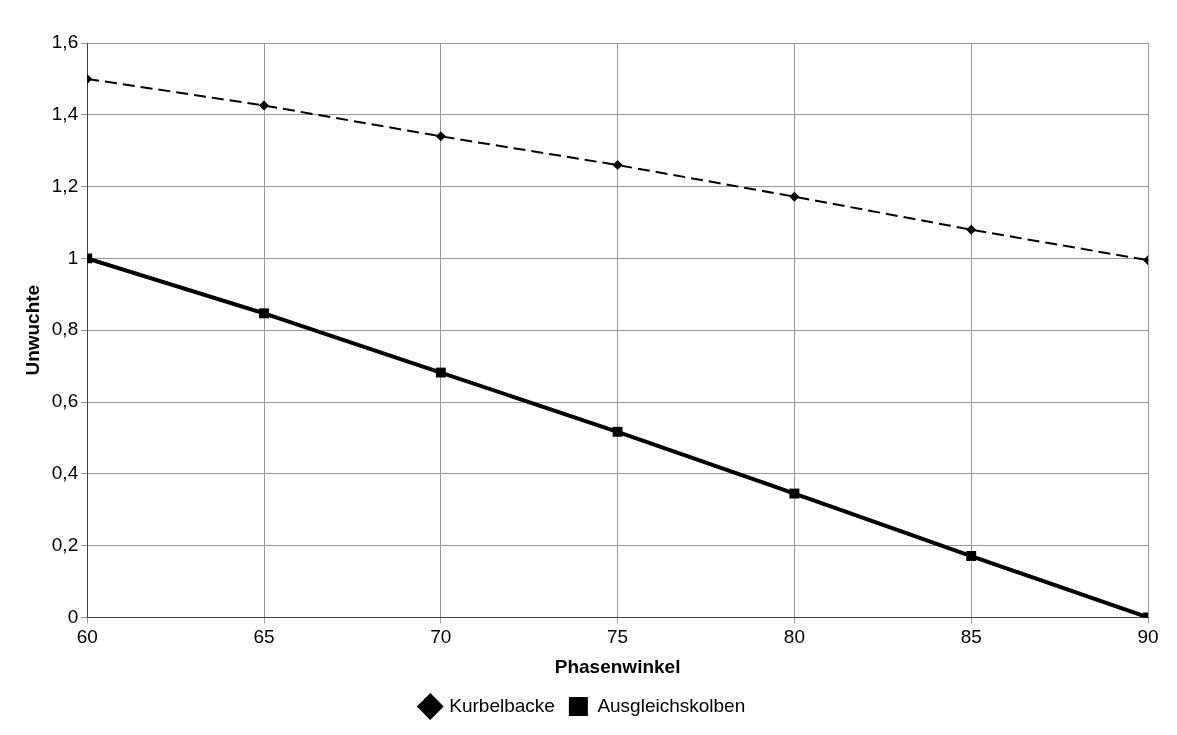  Describe the element at coordinates (65, 185) in the screenshot. I see `y-tick-label: 1,2` at that location.